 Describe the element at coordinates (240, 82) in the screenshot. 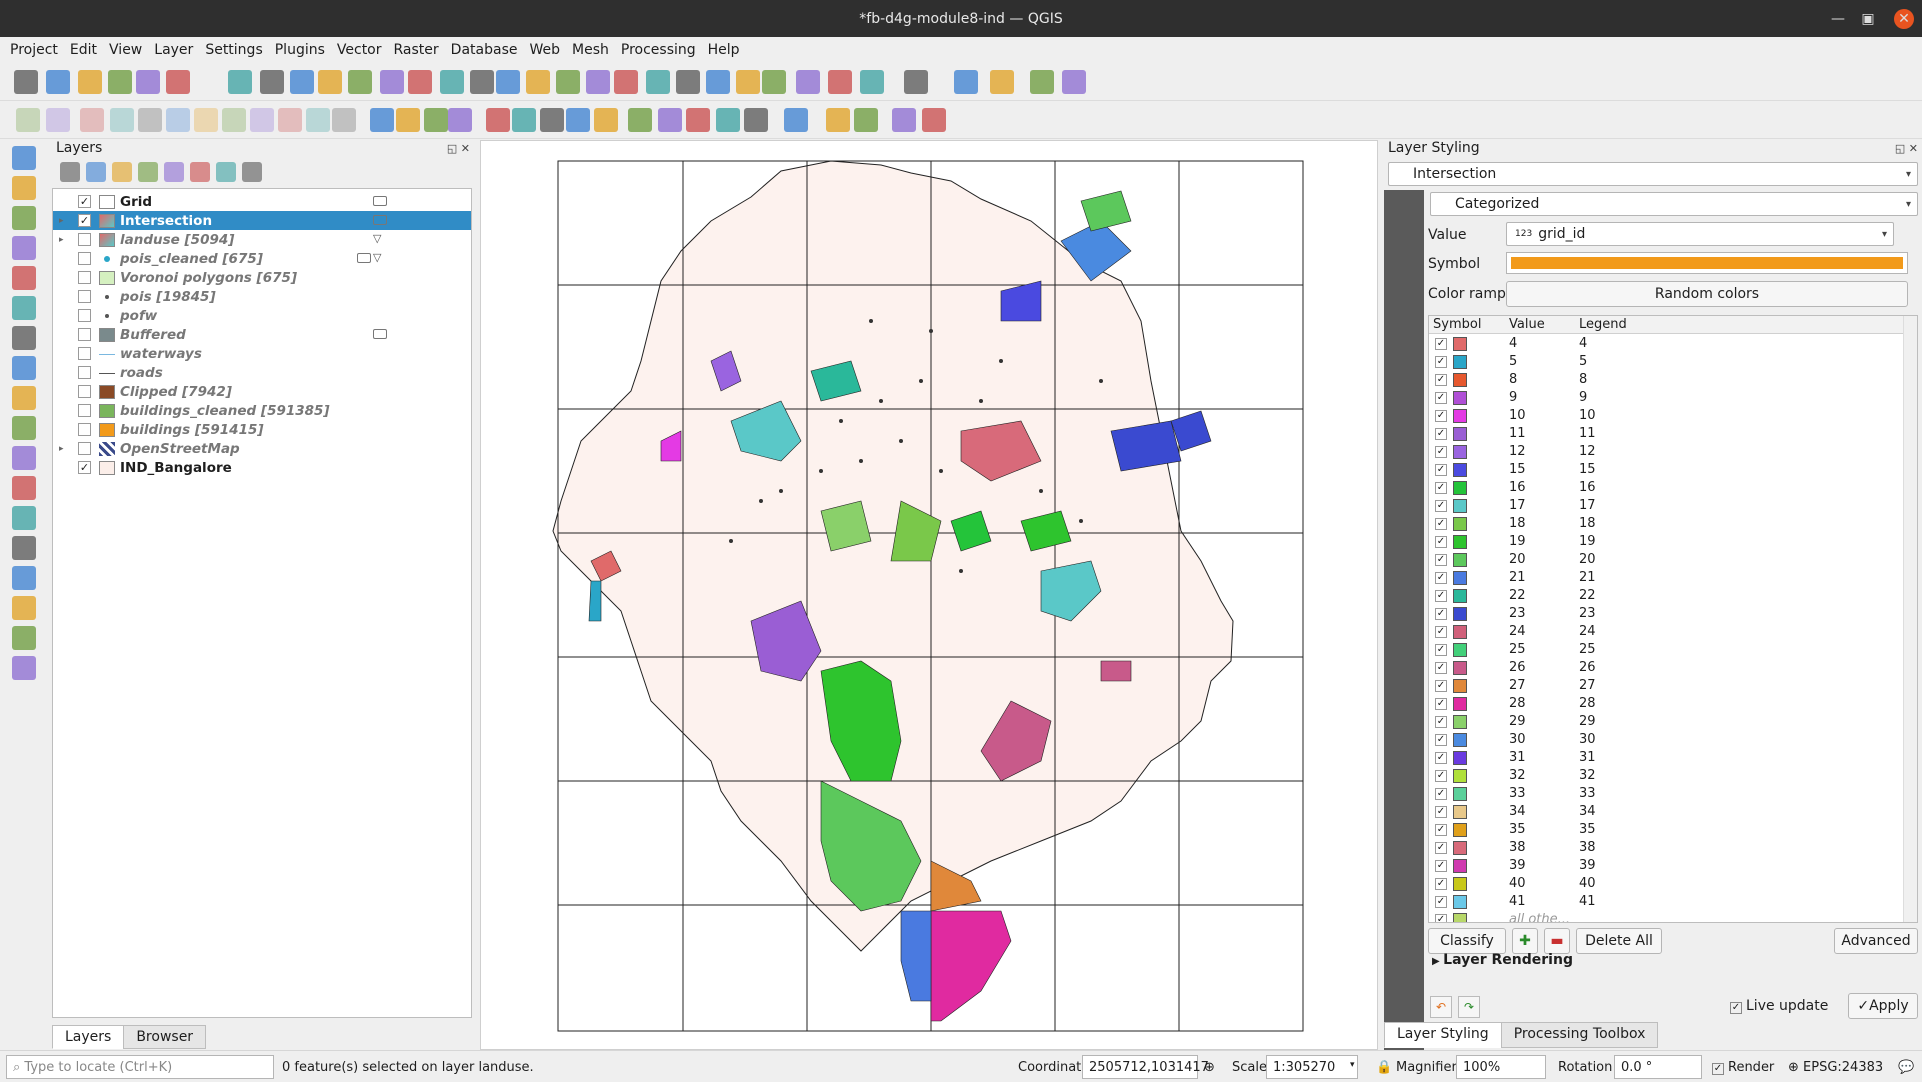

I see `pan-icon` at that location.